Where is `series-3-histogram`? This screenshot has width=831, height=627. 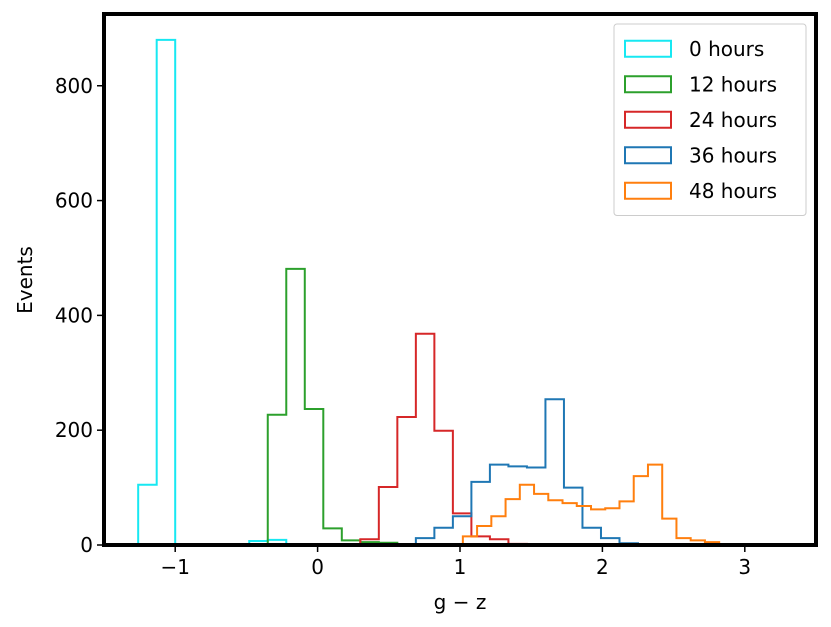 series-3-histogram is located at coordinates (526, 471).